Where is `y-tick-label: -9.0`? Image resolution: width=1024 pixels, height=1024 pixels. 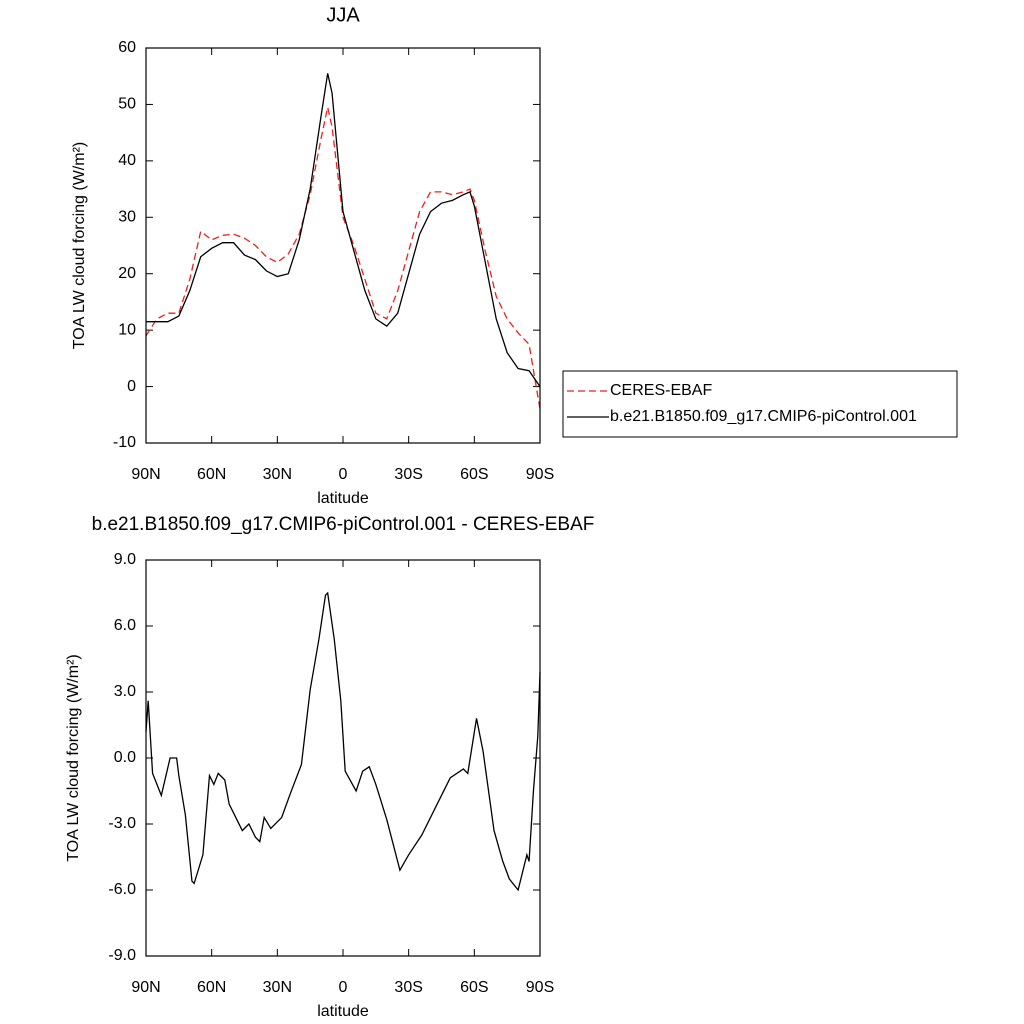 y-tick-label: -9.0 is located at coordinates (122, 955).